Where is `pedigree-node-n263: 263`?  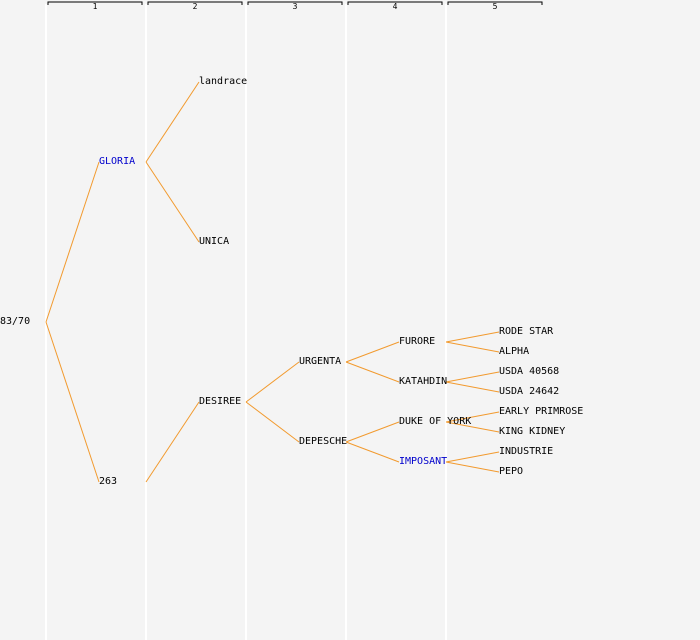 pedigree-node-n263: 263 is located at coordinates (108, 481).